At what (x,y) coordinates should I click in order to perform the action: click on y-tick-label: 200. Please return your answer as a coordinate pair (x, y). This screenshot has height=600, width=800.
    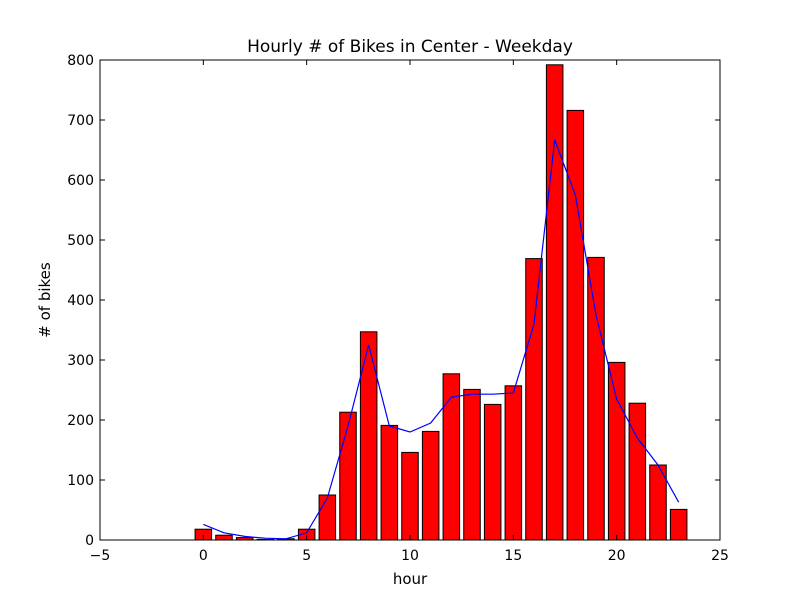
    Looking at the image, I should click on (80, 421).